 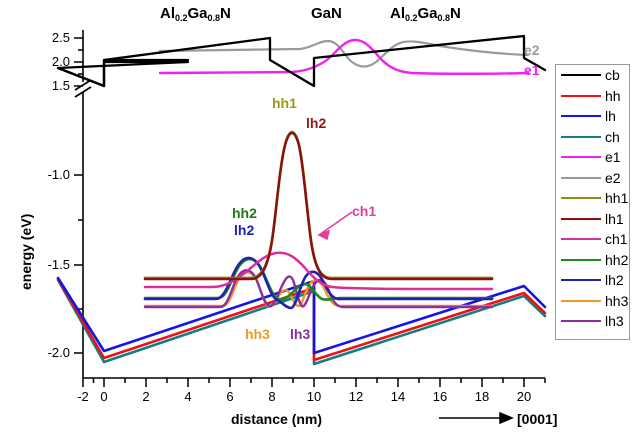 What do you see at coordinates (277, 419) in the screenshot?
I see `x-axis-title: distance (nm)` at bounding box center [277, 419].